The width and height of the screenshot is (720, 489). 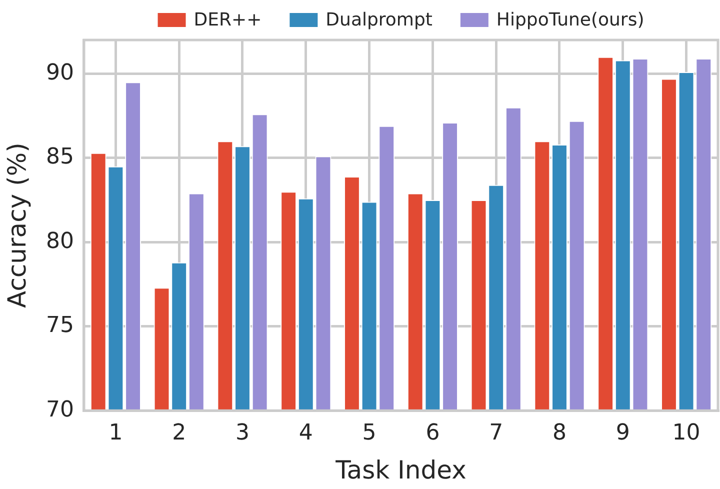 I want to click on x-tick-label: 1, so click(x=115, y=433).